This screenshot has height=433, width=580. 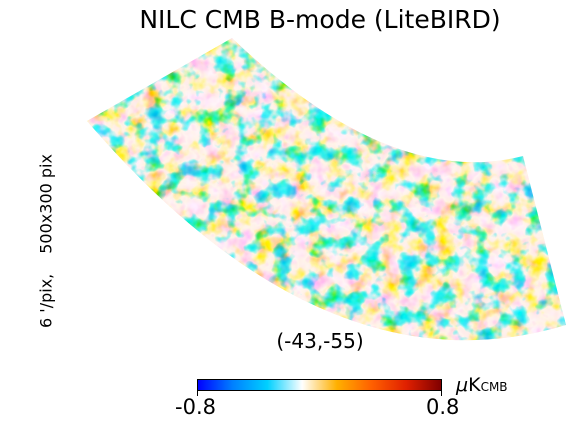 What do you see at coordinates (494, 387) in the screenshot?
I see `unit-subscript: CMB` at bounding box center [494, 387].